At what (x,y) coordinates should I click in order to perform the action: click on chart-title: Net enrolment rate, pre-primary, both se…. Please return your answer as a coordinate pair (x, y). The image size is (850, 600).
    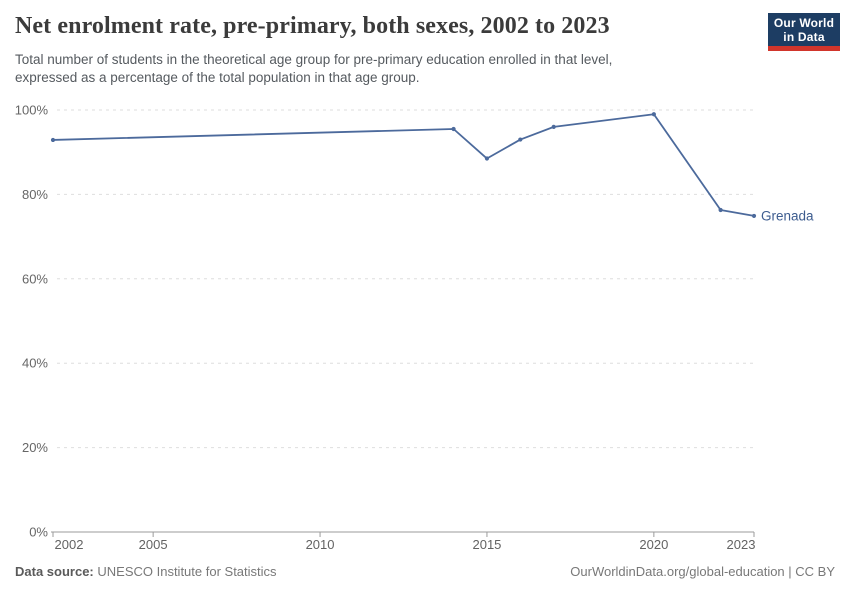
    Looking at the image, I should click on (312, 26).